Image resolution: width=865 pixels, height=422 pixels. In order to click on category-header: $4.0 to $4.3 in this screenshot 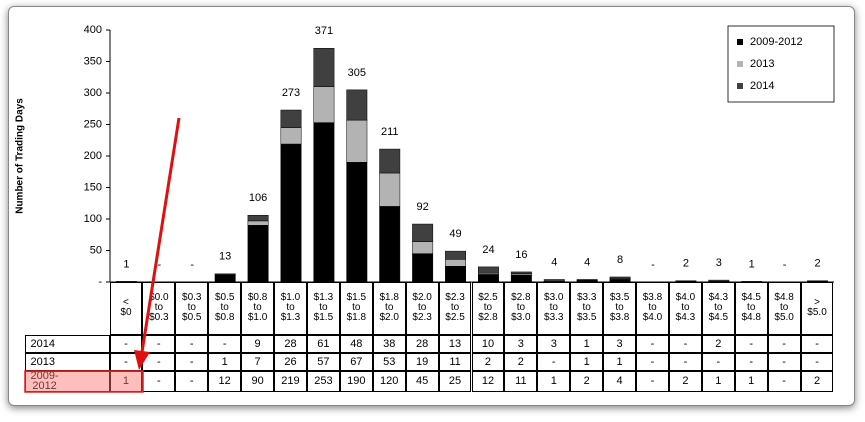, I will do `click(685, 308)`.